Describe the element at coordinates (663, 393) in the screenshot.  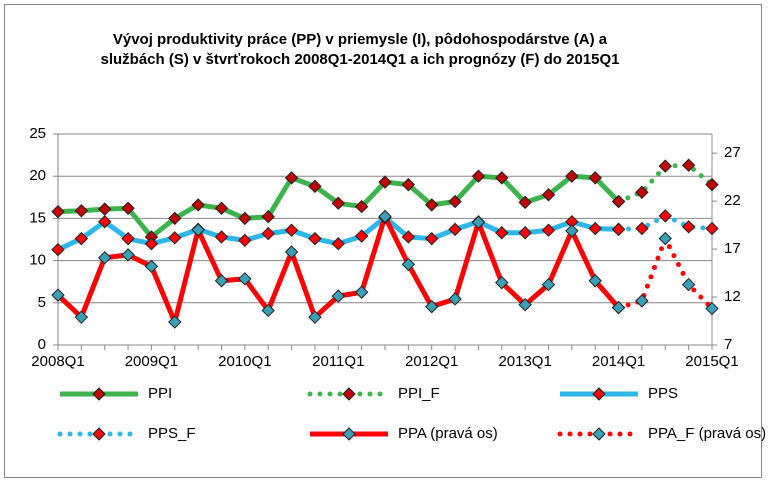
I see `legend-label: PPS` at that location.